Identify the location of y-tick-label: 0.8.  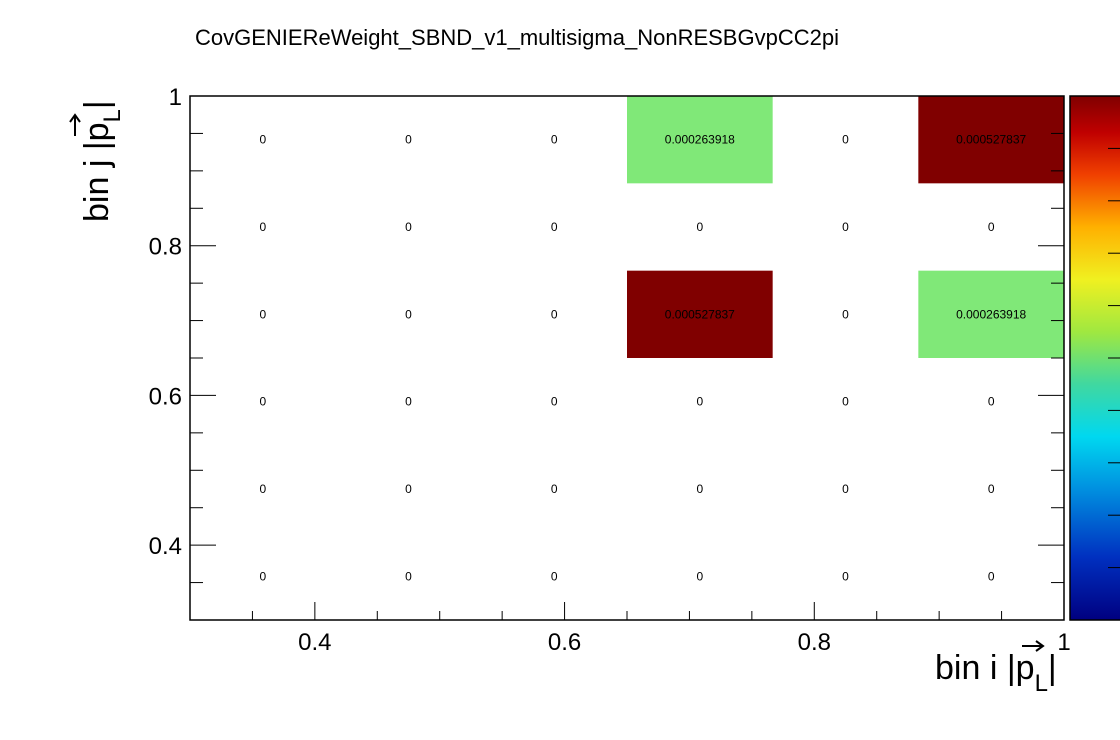
(165, 247).